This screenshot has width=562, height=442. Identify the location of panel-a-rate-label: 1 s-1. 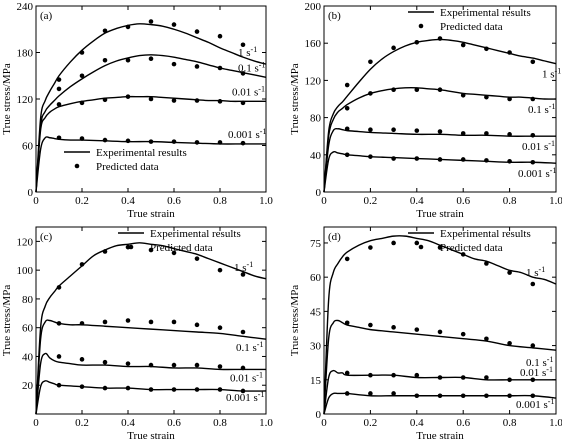
(247, 52).